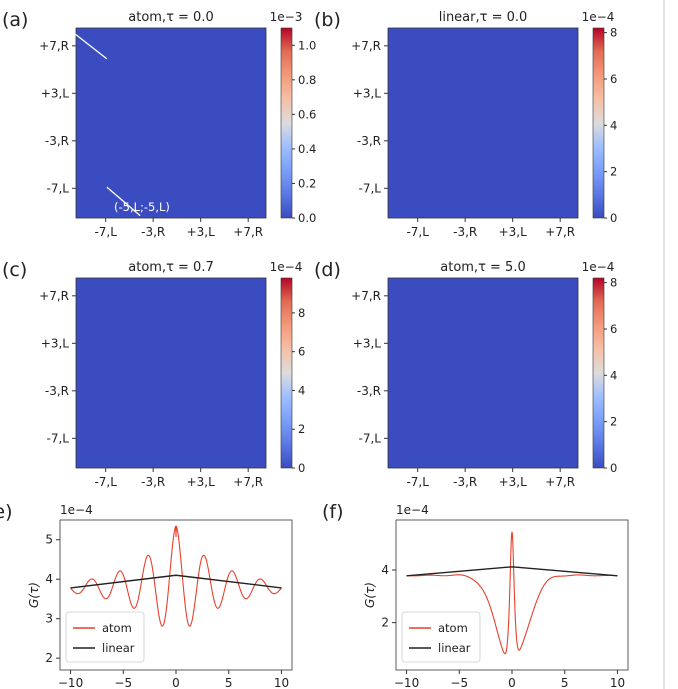  I want to click on panel-label: (b), so click(327, 20).